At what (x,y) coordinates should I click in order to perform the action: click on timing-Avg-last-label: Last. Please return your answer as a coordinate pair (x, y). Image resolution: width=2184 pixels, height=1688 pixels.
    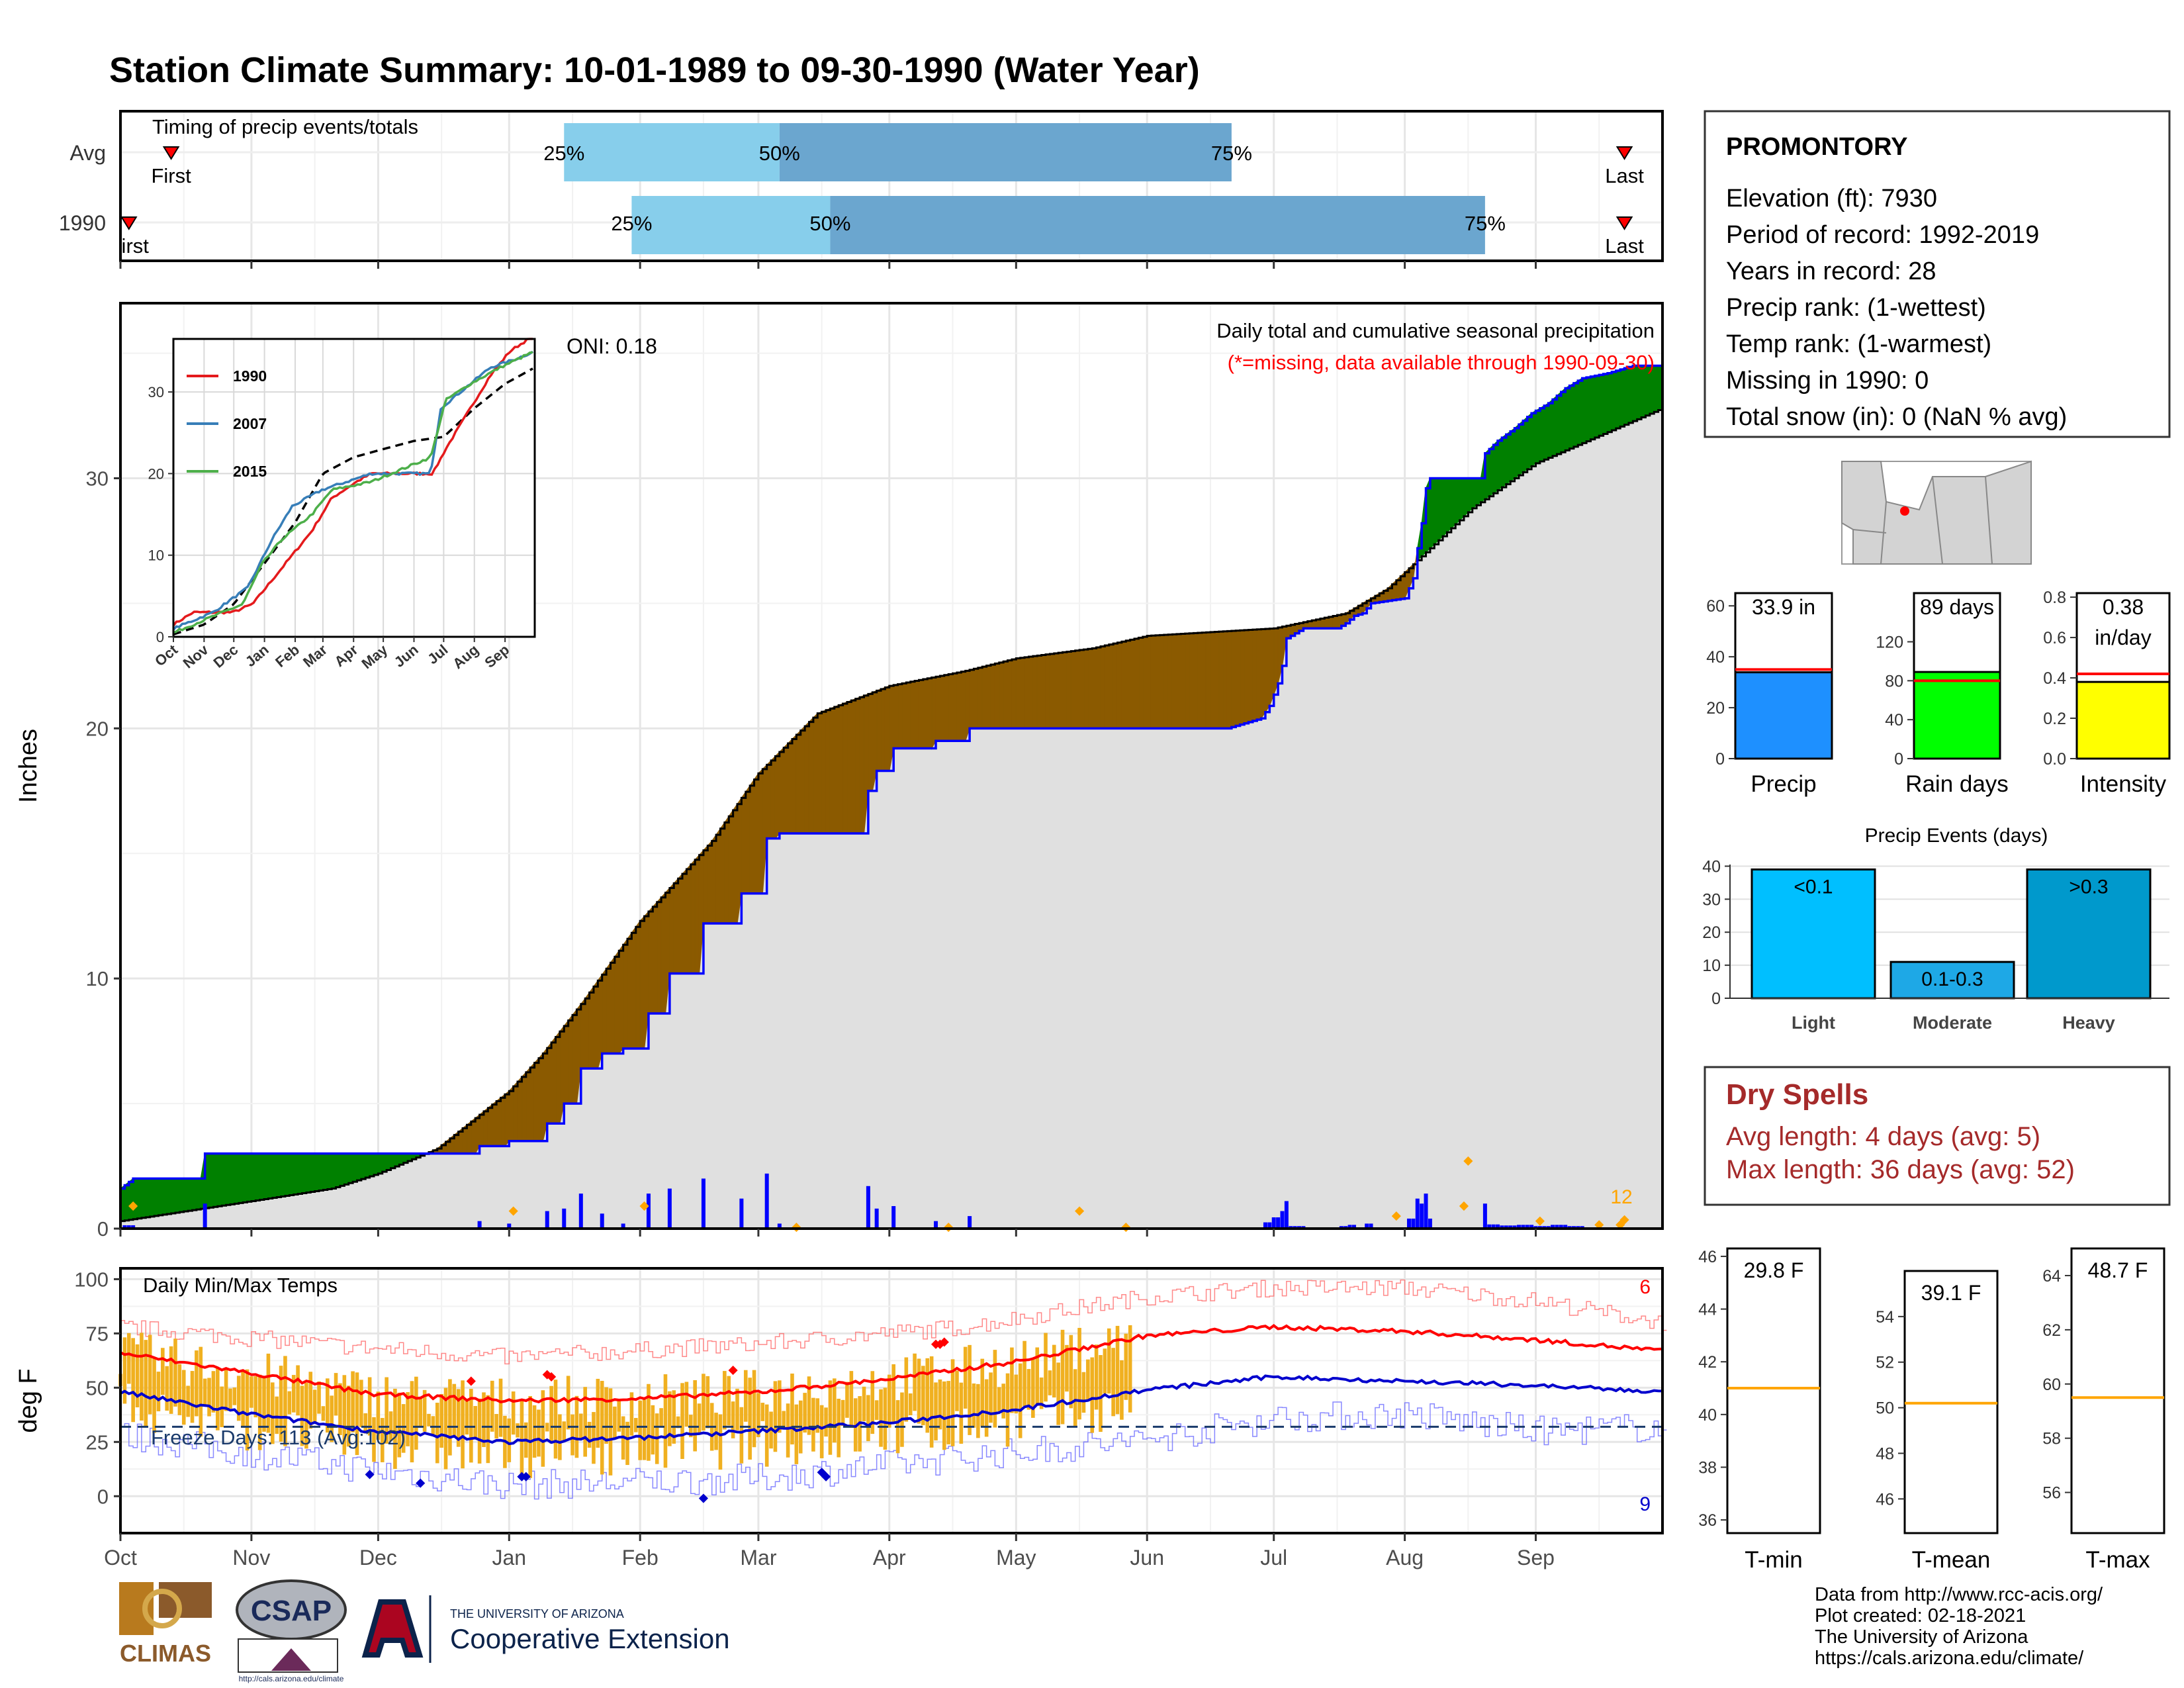
    Looking at the image, I should click on (1624, 175).